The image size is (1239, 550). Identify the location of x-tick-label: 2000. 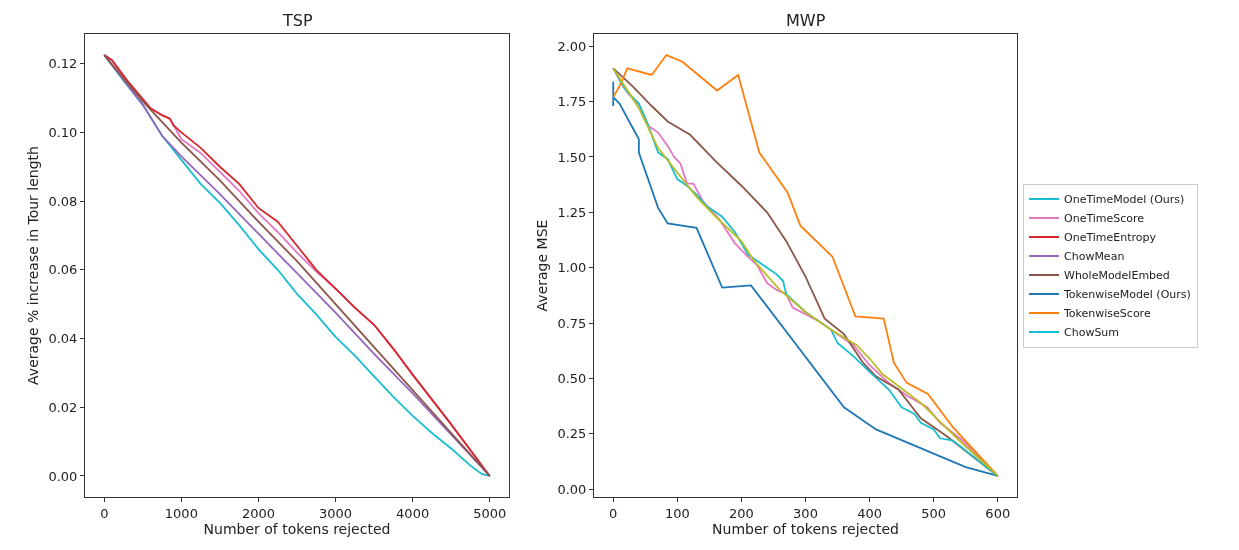
(258, 513).